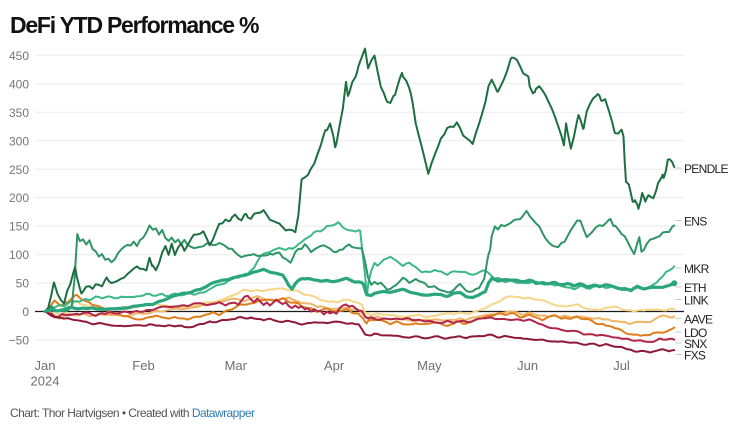  I want to click on svg-text: 350, so click(19, 113).